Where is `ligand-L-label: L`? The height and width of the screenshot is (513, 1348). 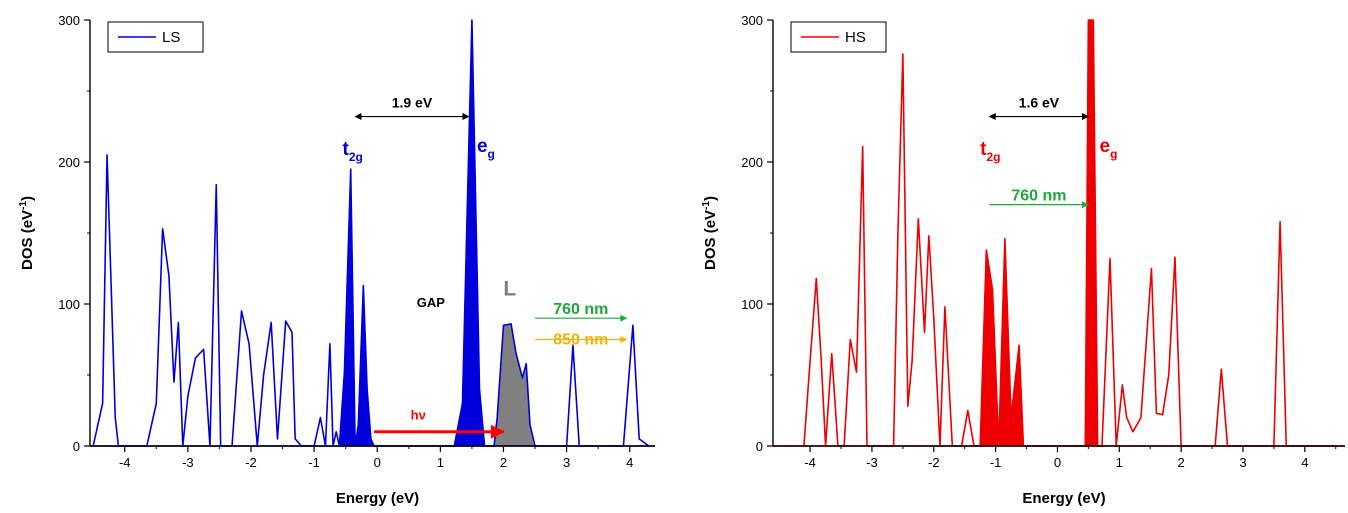 ligand-L-label: L is located at coordinates (509, 288).